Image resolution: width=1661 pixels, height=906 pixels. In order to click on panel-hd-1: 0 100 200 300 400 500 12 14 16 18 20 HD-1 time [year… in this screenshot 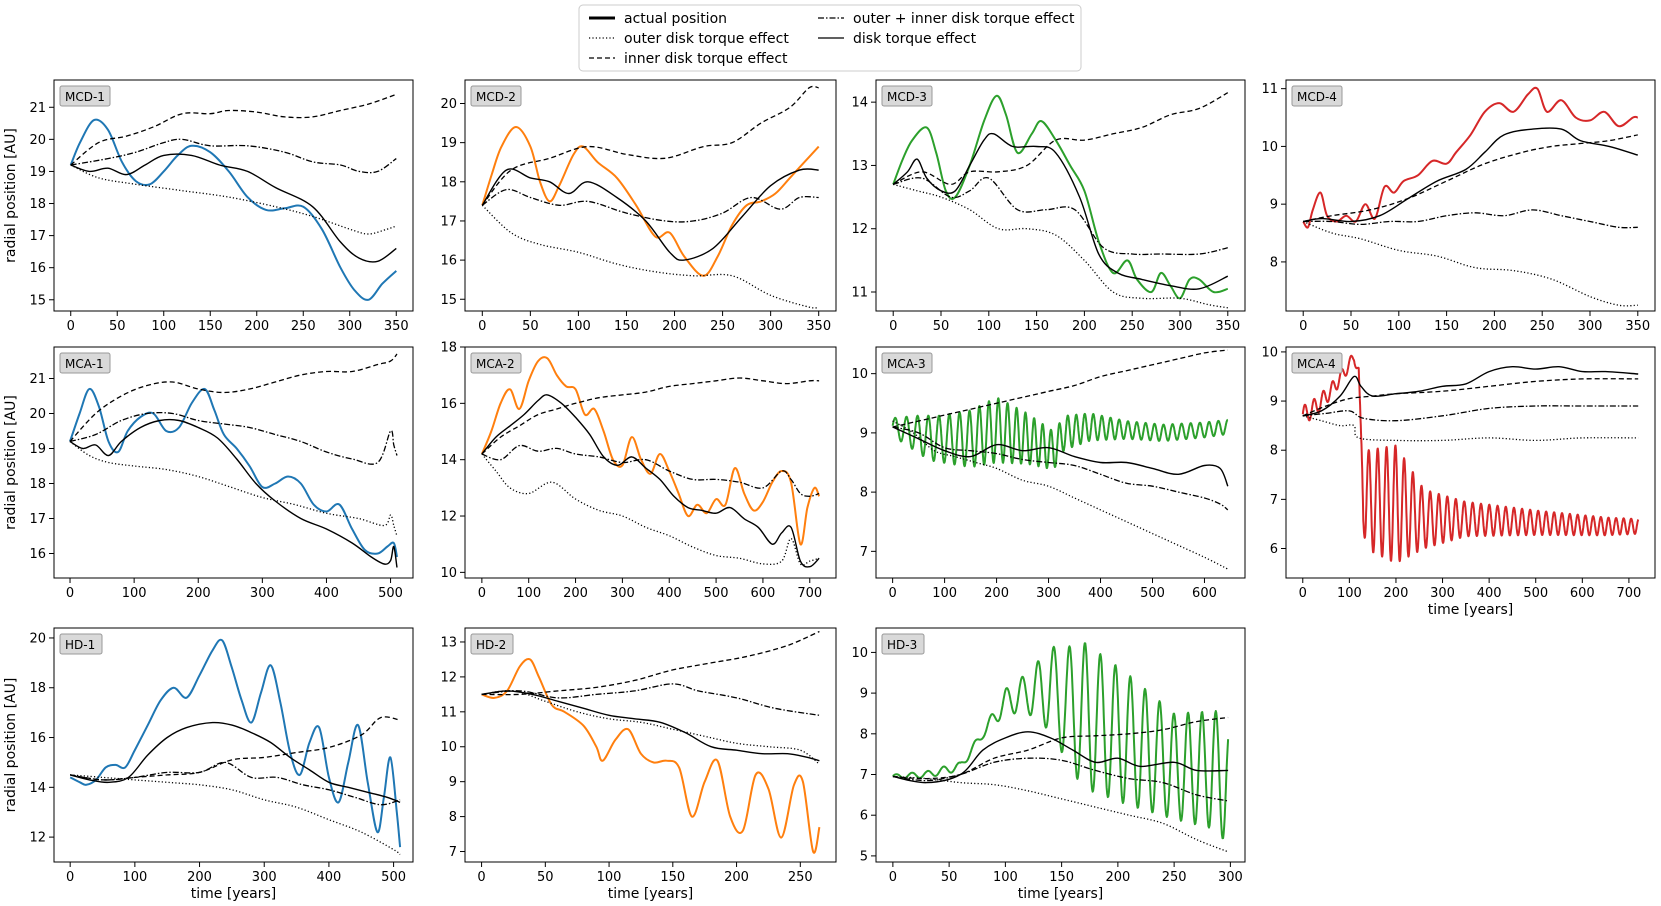, I will do `click(208, 764)`.